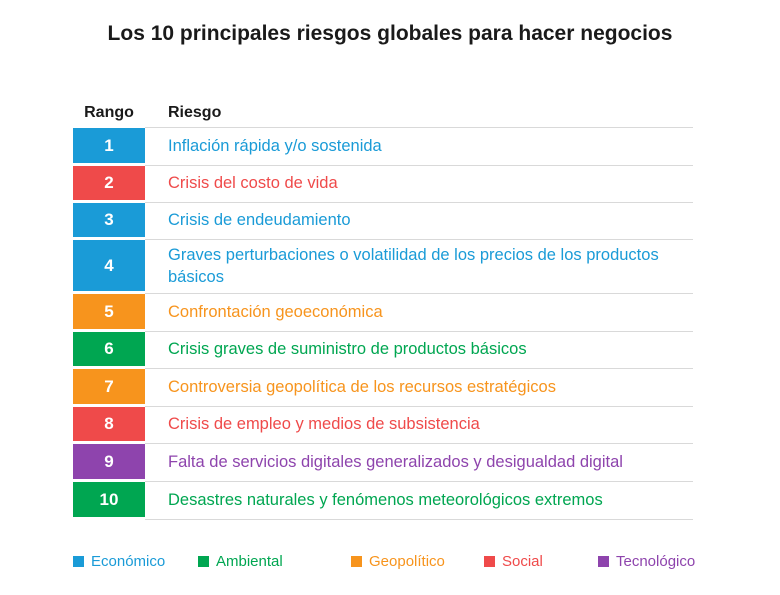 This screenshot has width=780, height=595. I want to click on legend-item: Tecnológico, so click(646, 561).